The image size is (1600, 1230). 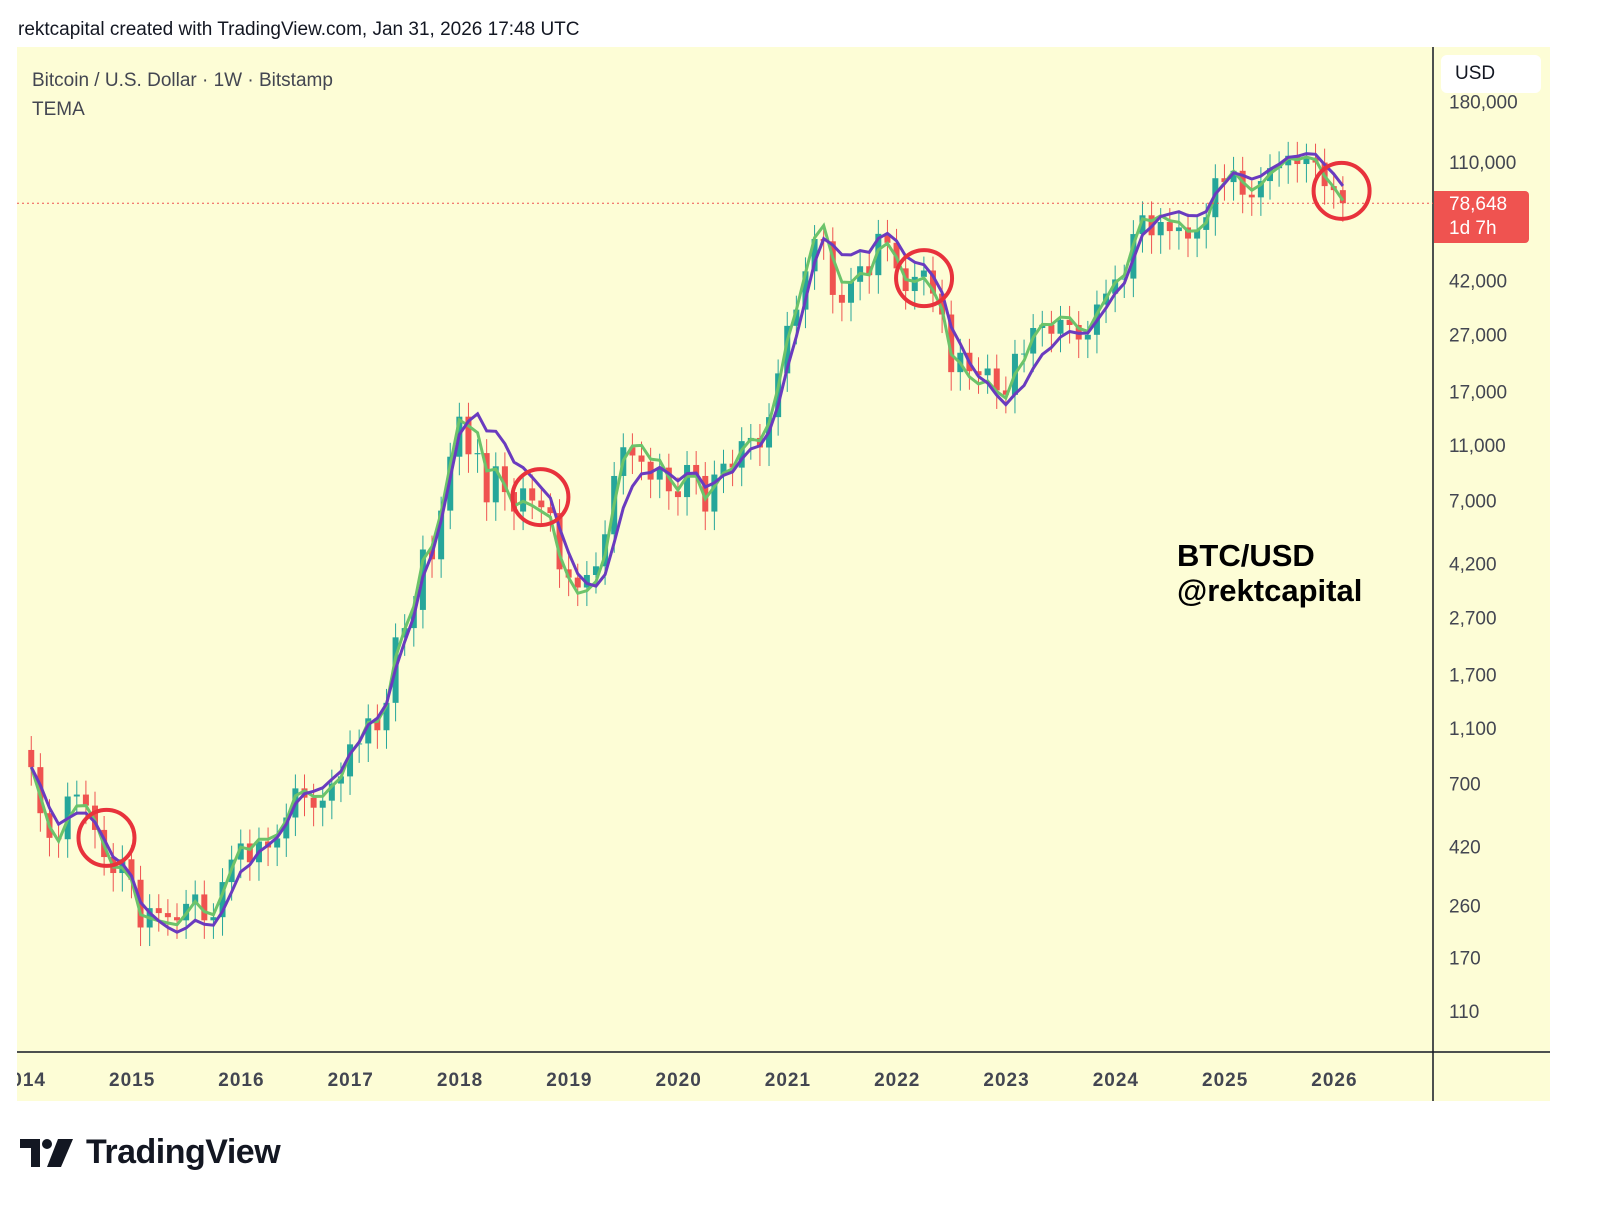 What do you see at coordinates (1473, 675) in the screenshot?
I see `y-tick-label: 1,700` at bounding box center [1473, 675].